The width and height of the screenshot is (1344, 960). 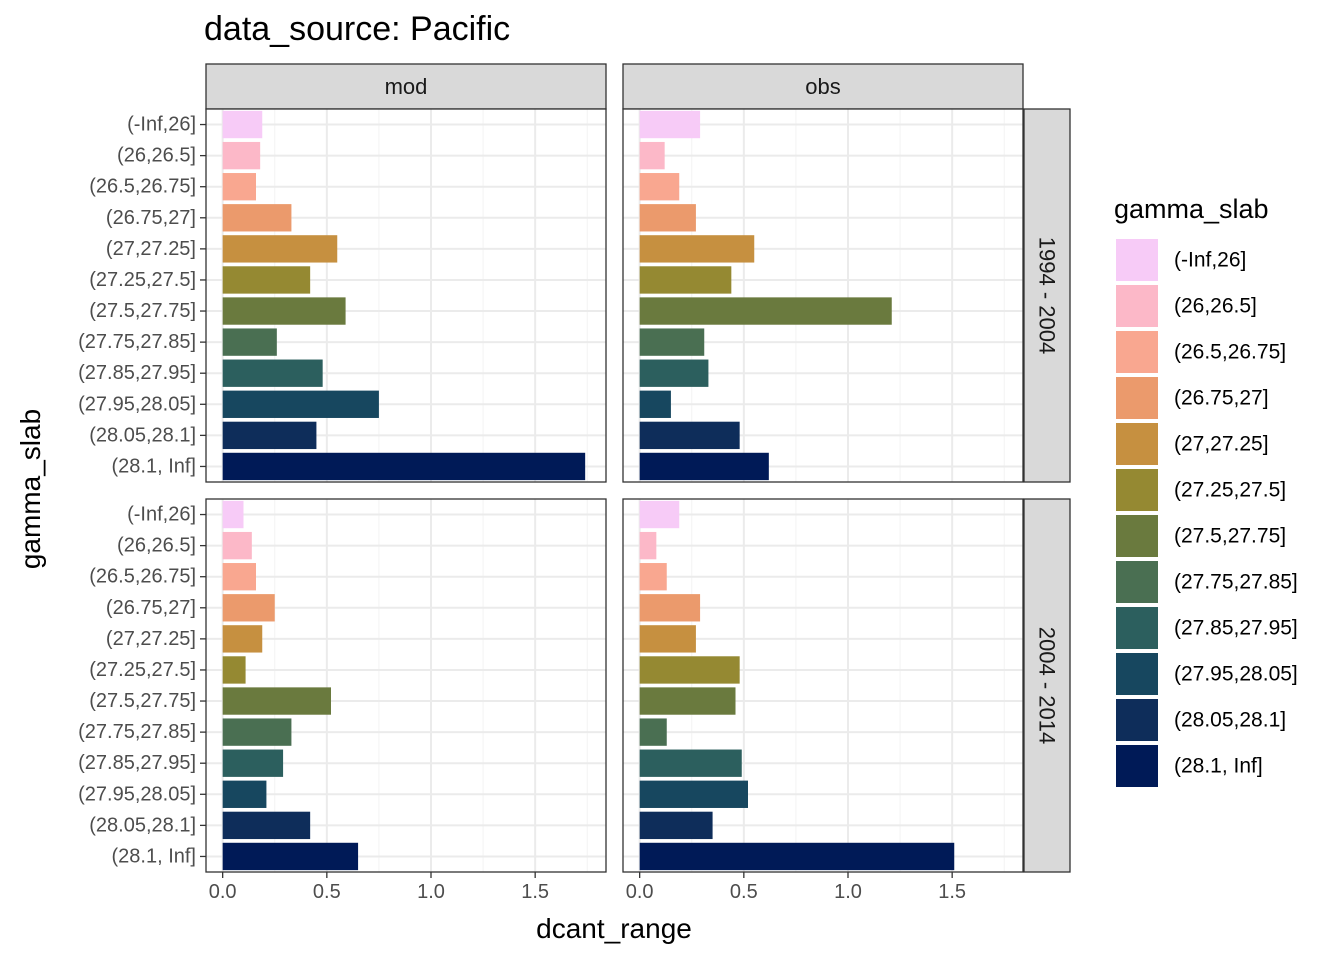 I want to click on legend-item: (27.85,27.95], so click(x=1207, y=628).